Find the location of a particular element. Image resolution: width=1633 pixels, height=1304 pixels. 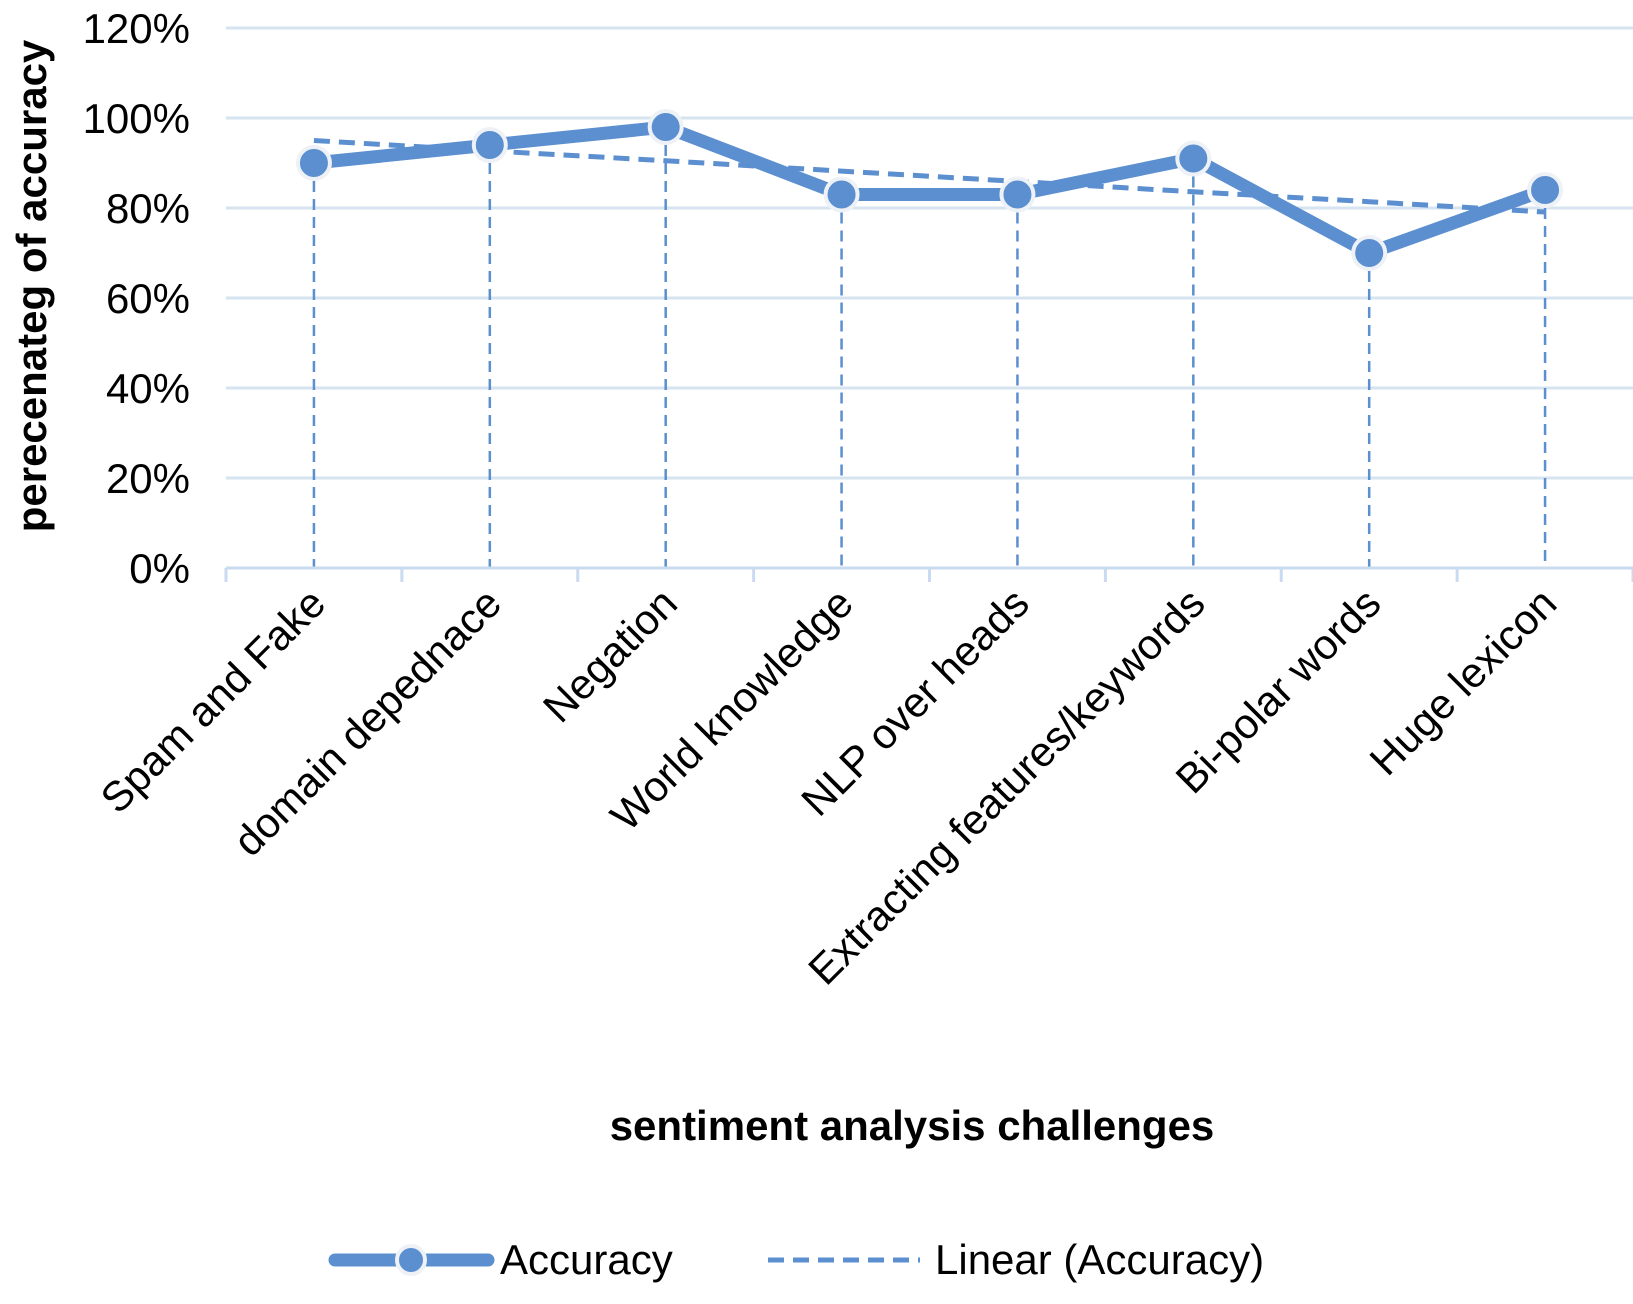

legend-linear-label: Linear (Accuracy) is located at coordinates (1099, 1259).